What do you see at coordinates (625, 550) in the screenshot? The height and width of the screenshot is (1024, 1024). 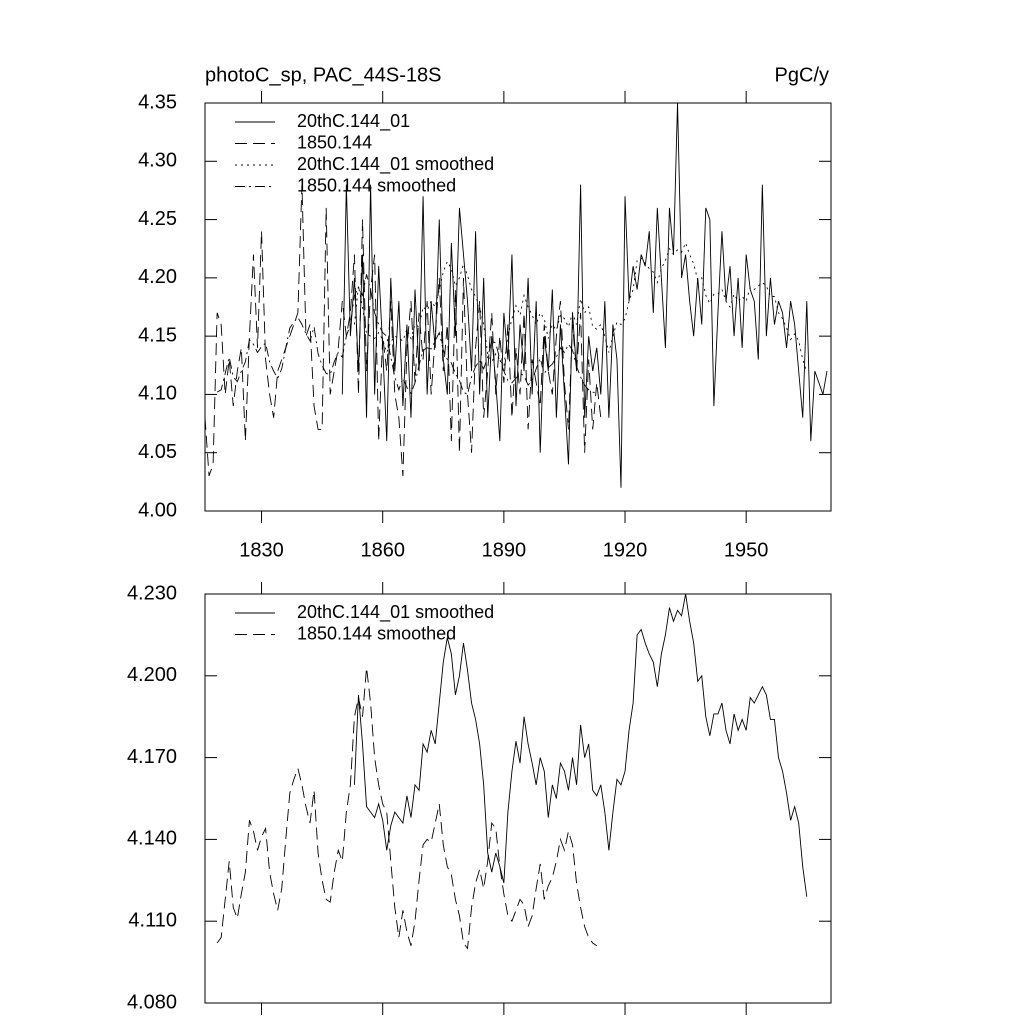 I see `x-tick-label: 1920` at bounding box center [625, 550].